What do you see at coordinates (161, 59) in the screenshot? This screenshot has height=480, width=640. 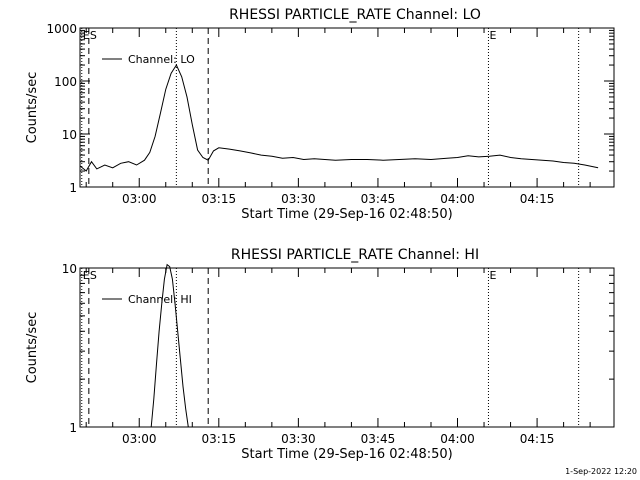 I see `legend-label: Channel: LO` at bounding box center [161, 59].